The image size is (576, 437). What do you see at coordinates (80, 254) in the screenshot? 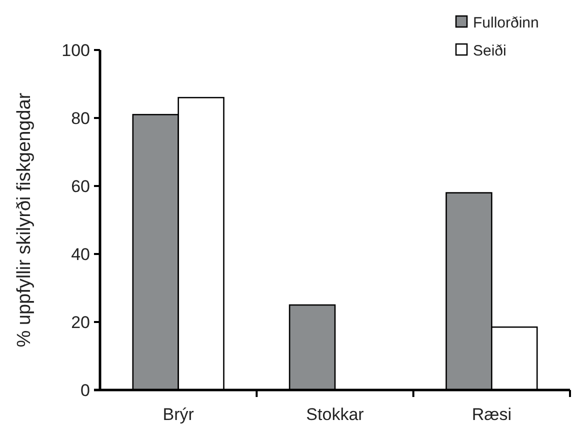
I see `y-tick-label: 40` at bounding box center [80, 254].